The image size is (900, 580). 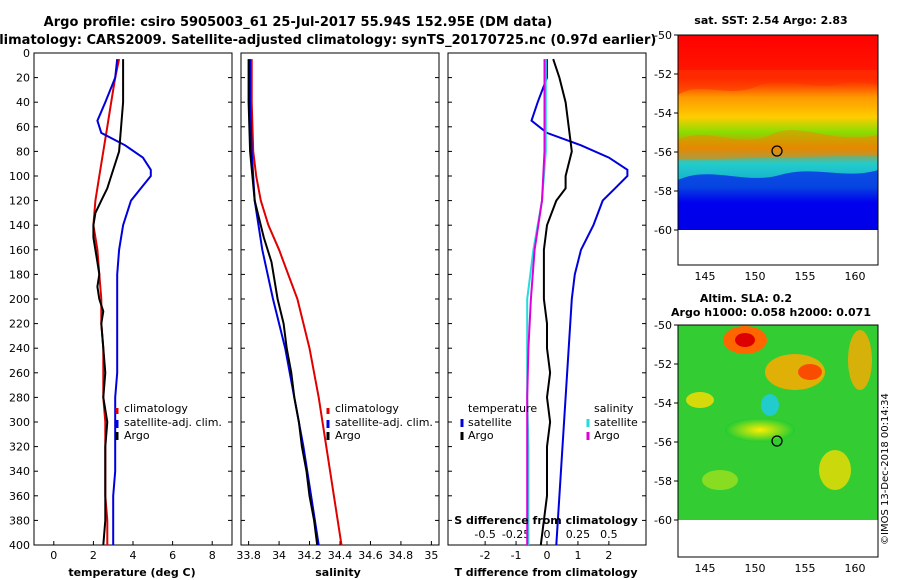 What do you see at coordinates (338, 572) in the screenshot?
I see `salinity-xlabel: salinity` at bounding box center [338, 572].